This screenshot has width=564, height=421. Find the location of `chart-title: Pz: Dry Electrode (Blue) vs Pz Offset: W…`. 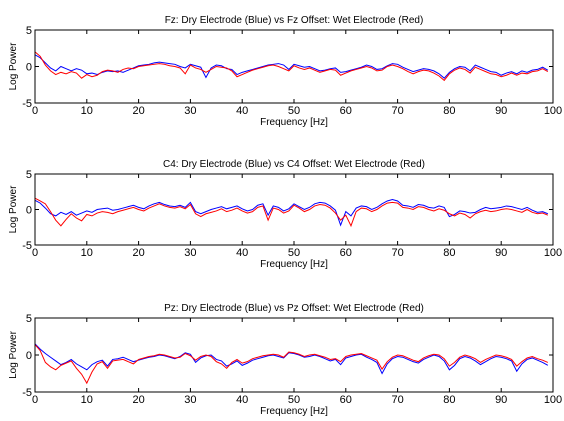

chart-title: Pz: Dry Electrode (Blue) vs Pz Offset: W… is located at coordinates (294, 308).